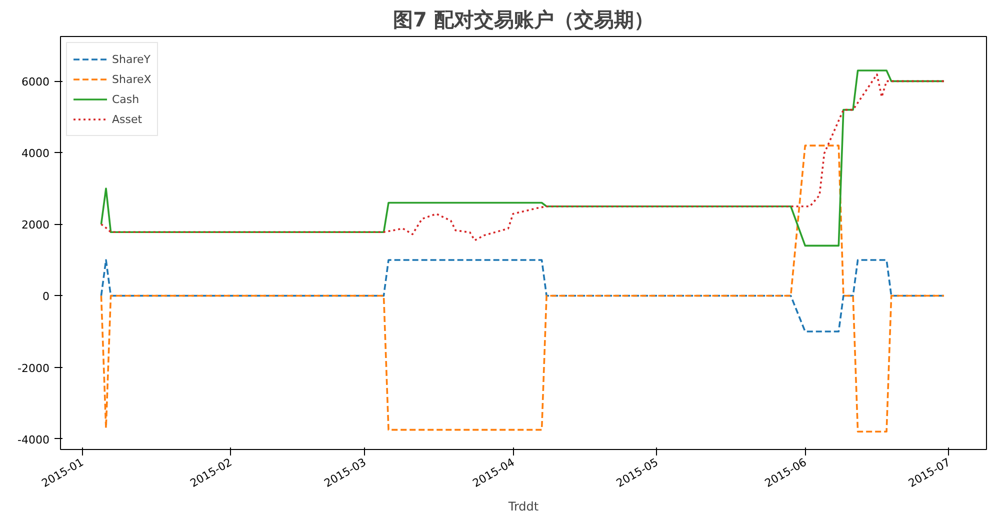  Describe the element at coordinates (523, 20) in the screenshot. I see `chart-title: 图7 配对交易账户（交易期）` at that location.